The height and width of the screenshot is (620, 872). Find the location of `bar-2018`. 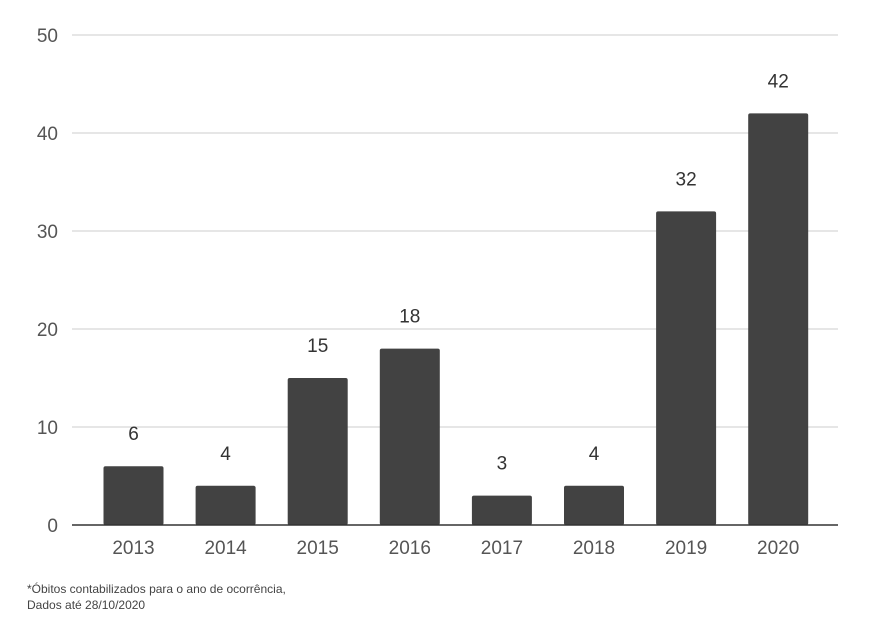

bar-2018 is located at coordinates (594, 505).